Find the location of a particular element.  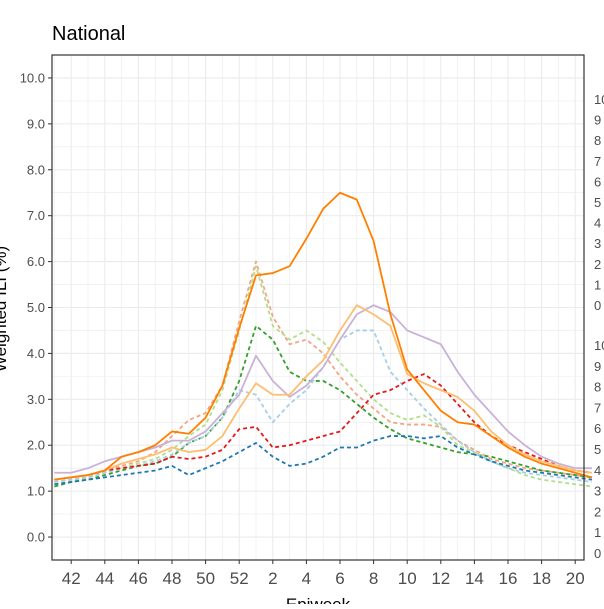

x-tick-label: 44 is located at coordinates (104, 578).